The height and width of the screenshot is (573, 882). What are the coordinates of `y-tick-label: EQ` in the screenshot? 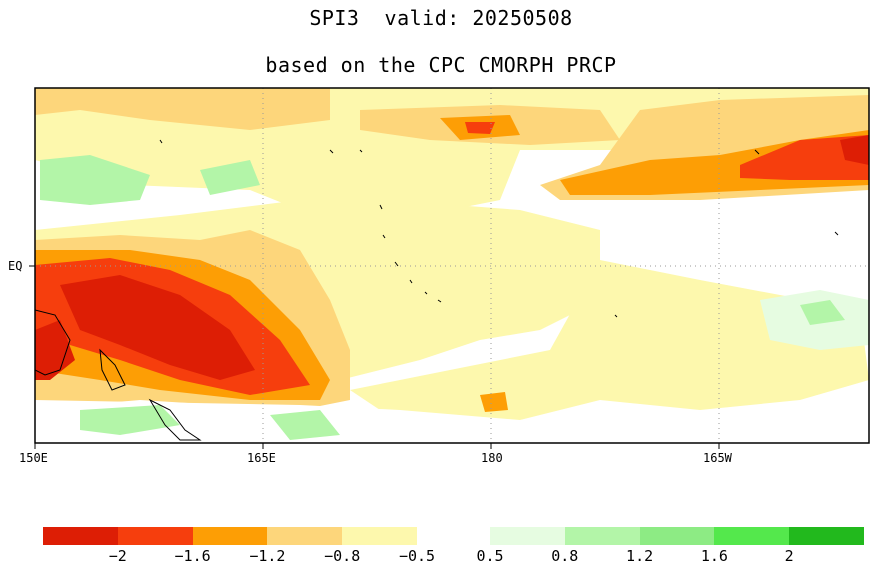 It's located at (15, 266).